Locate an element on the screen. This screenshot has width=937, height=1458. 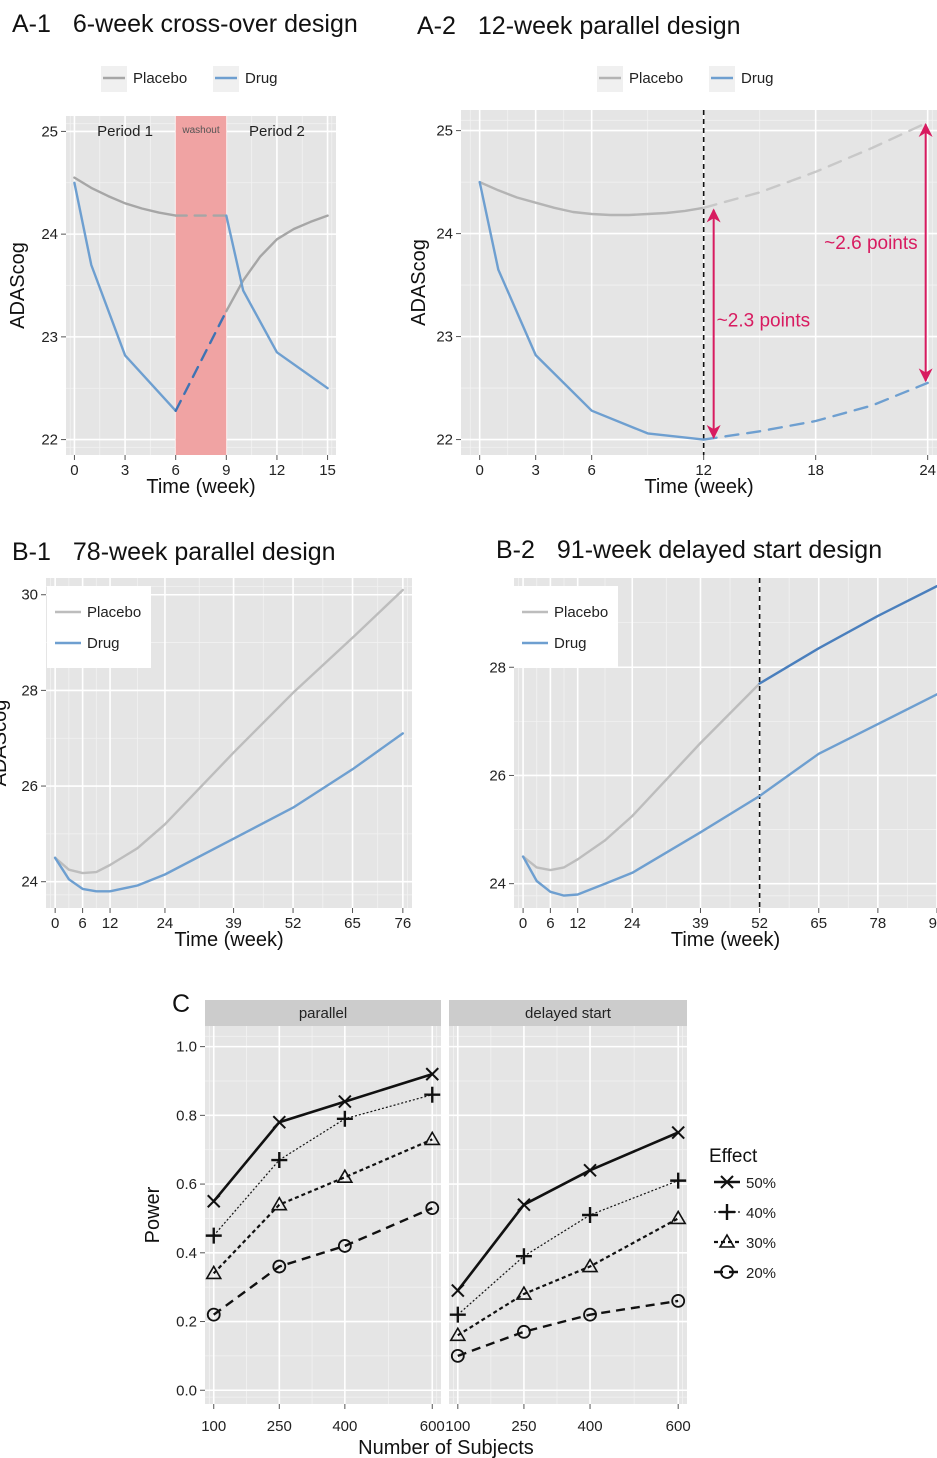
x-axis-label: Time (week) is located at coordinates (200, 487).